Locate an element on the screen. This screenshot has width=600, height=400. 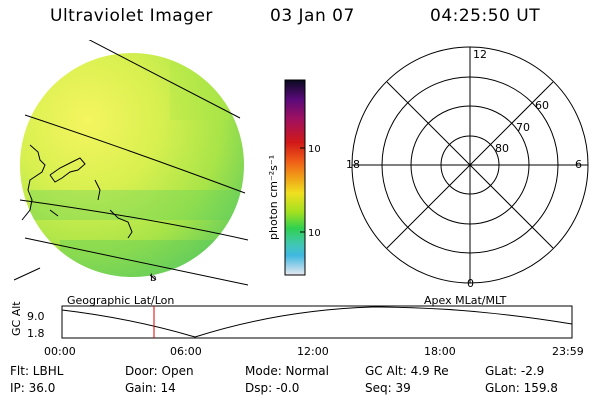
strip-title-right: Apex MLat/MLT is located at coordinates (465, 300).